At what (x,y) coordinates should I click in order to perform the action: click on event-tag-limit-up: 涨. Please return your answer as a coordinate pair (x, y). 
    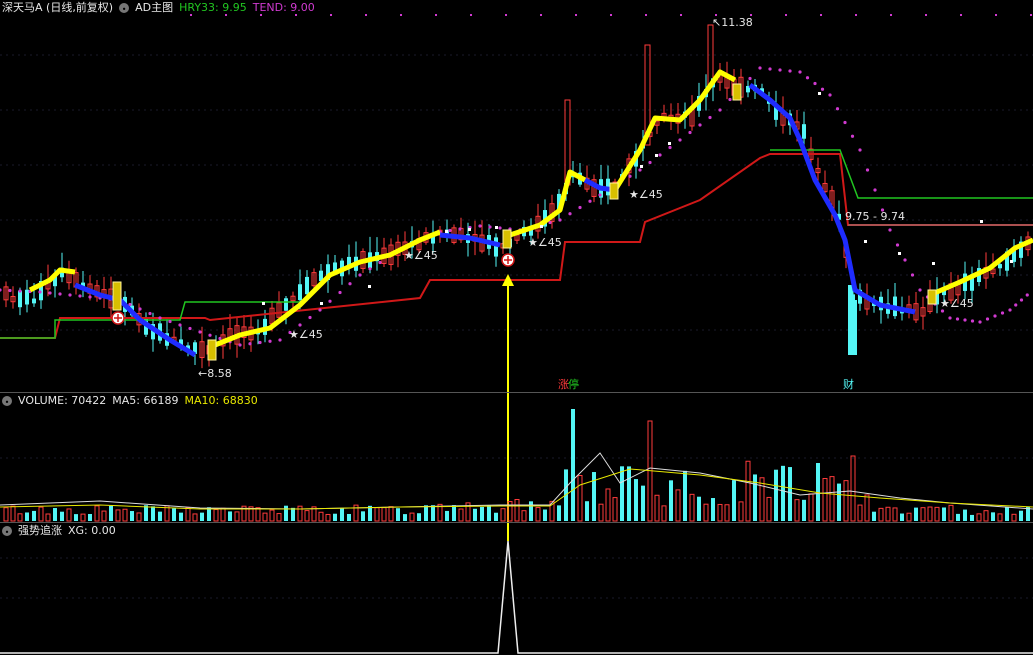
    Looking at the image, I should click on (563, 384).